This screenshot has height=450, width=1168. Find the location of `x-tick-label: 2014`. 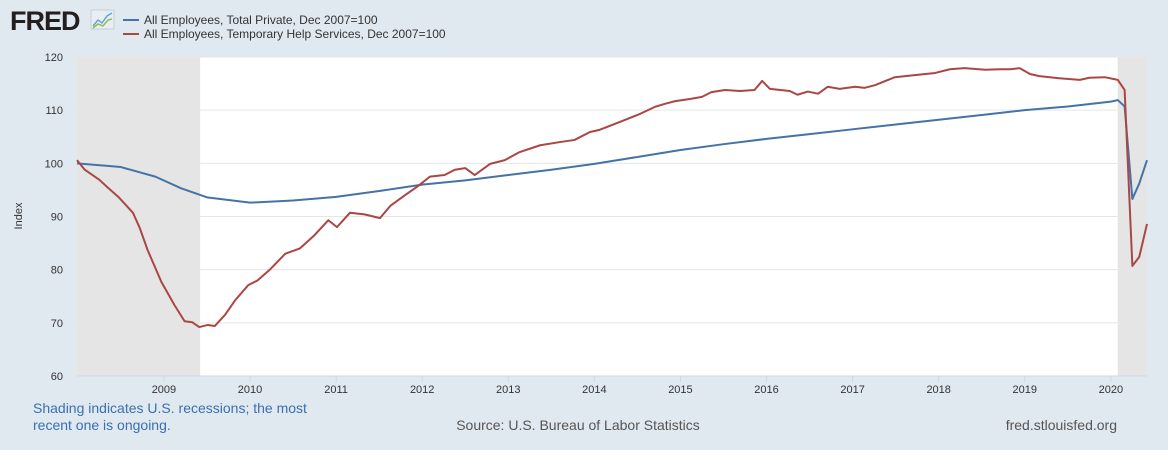

x-tick-label: 2014 is located at coordinates (594, 390).